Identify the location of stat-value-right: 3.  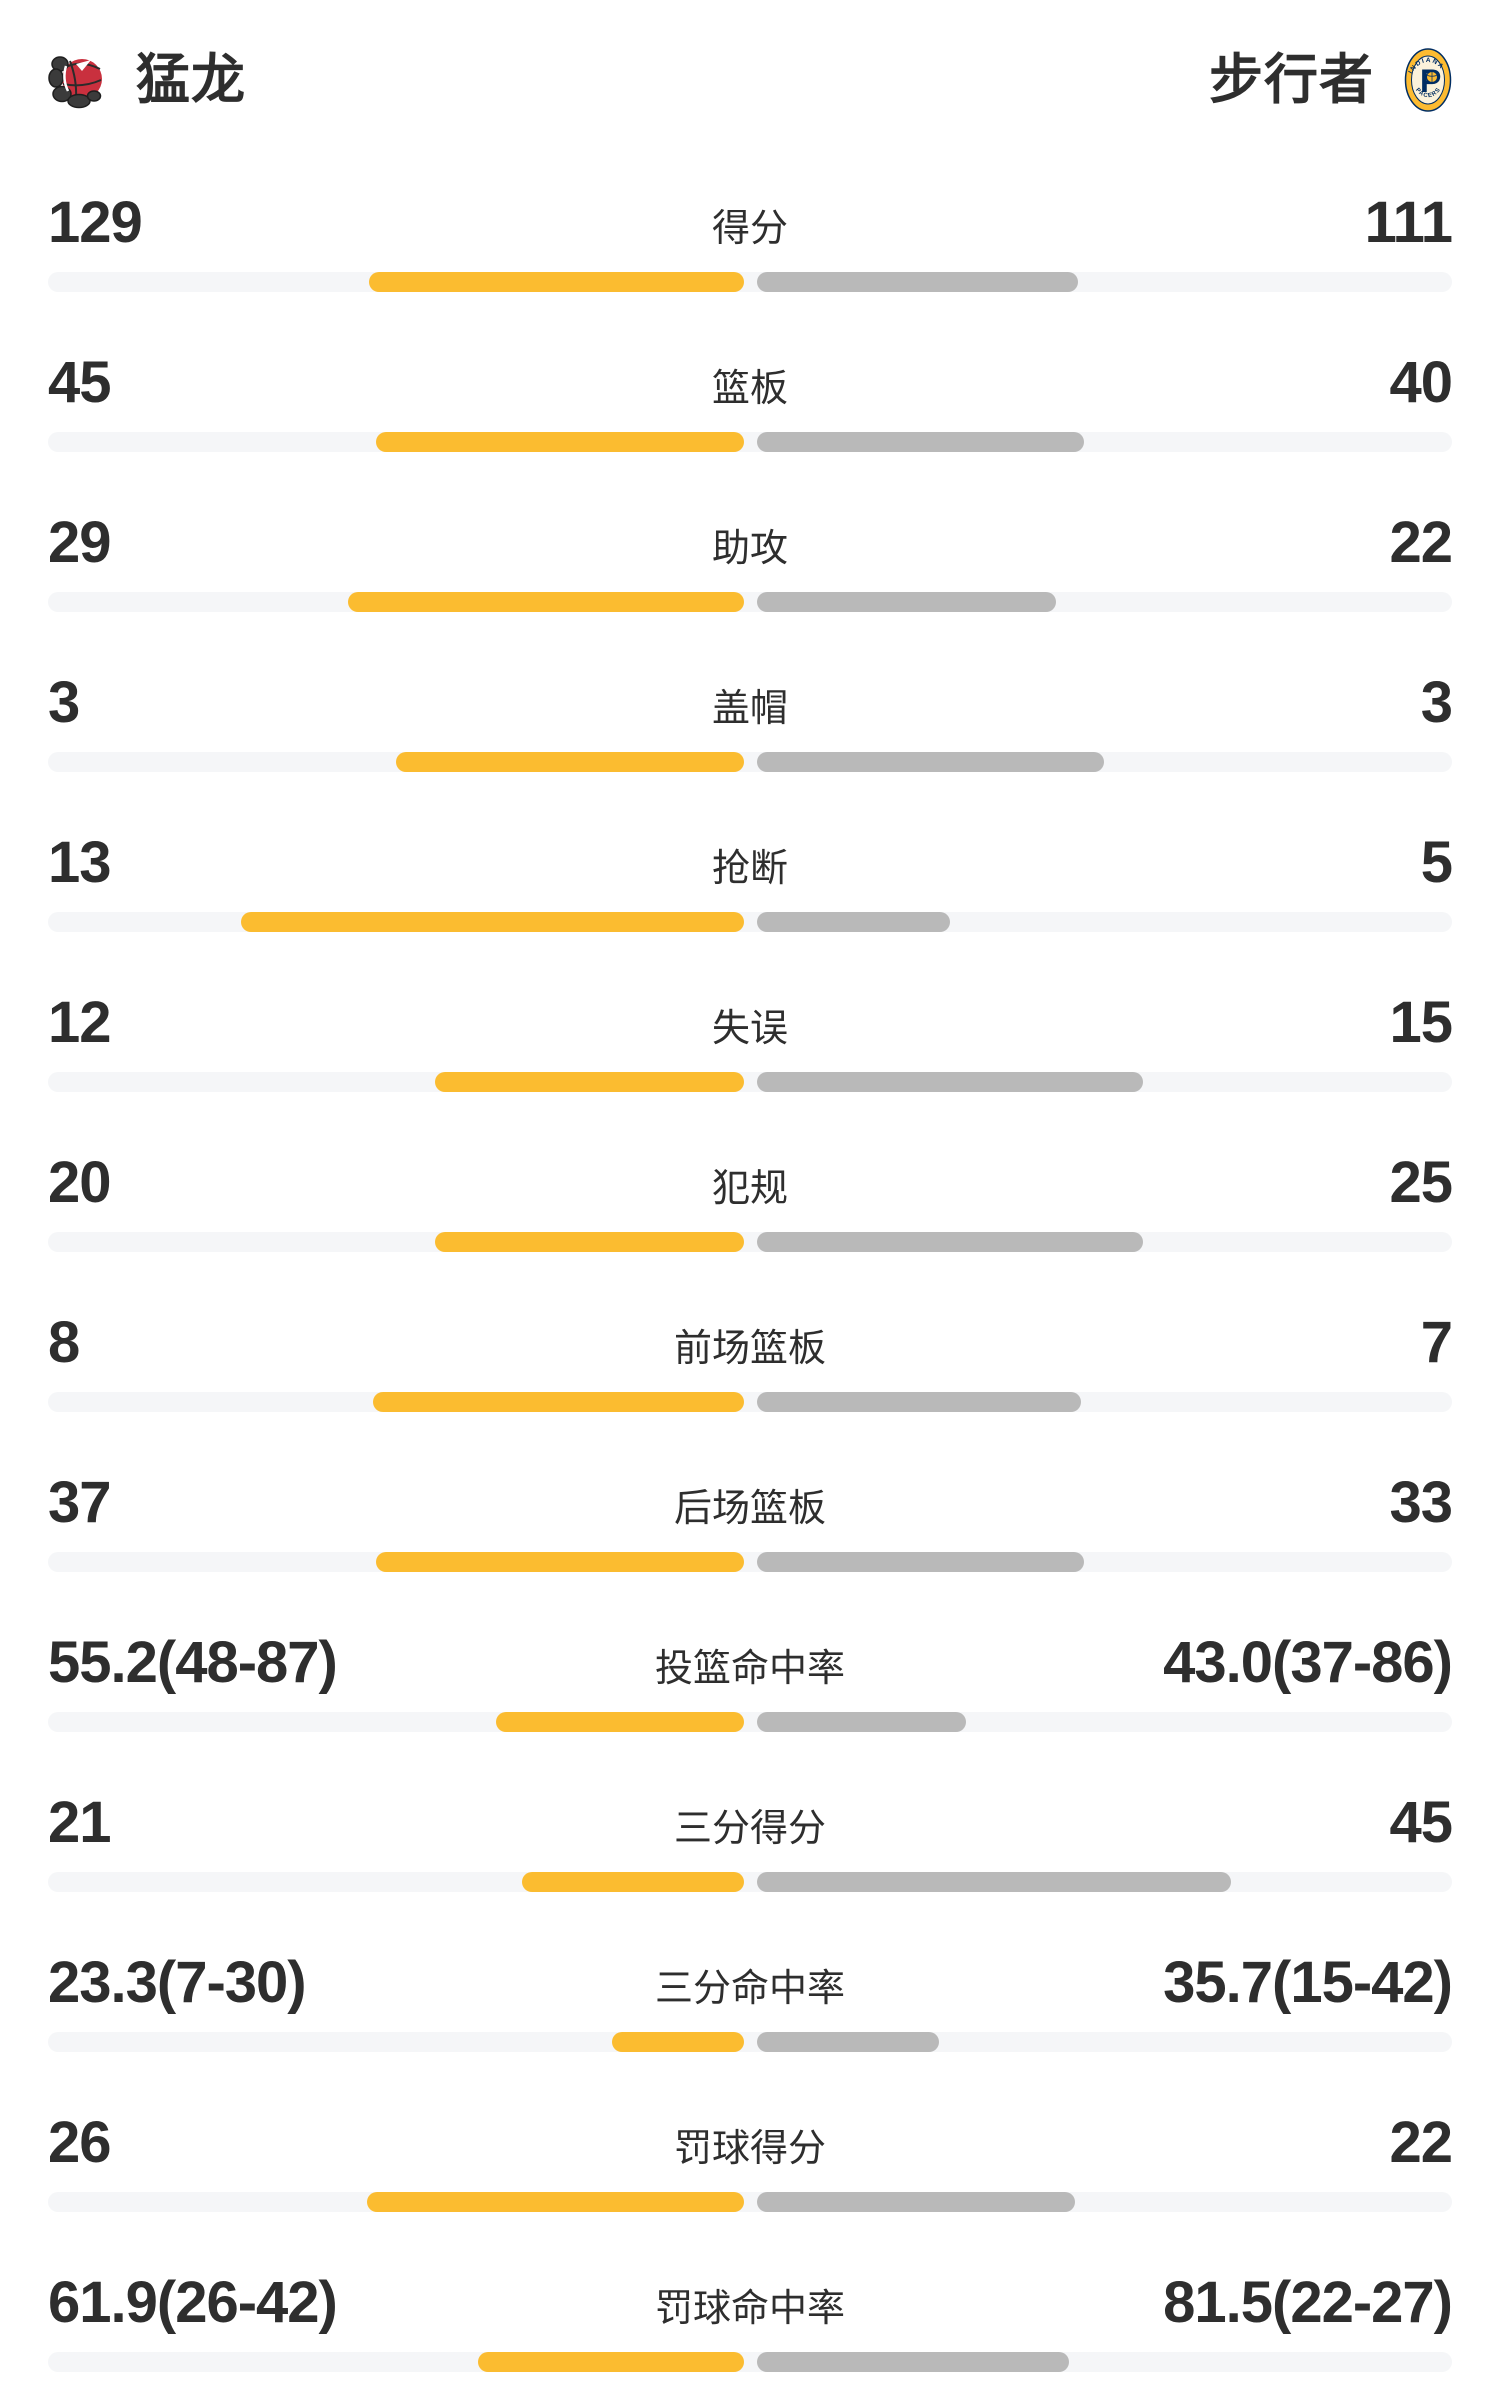
(1436, 702).